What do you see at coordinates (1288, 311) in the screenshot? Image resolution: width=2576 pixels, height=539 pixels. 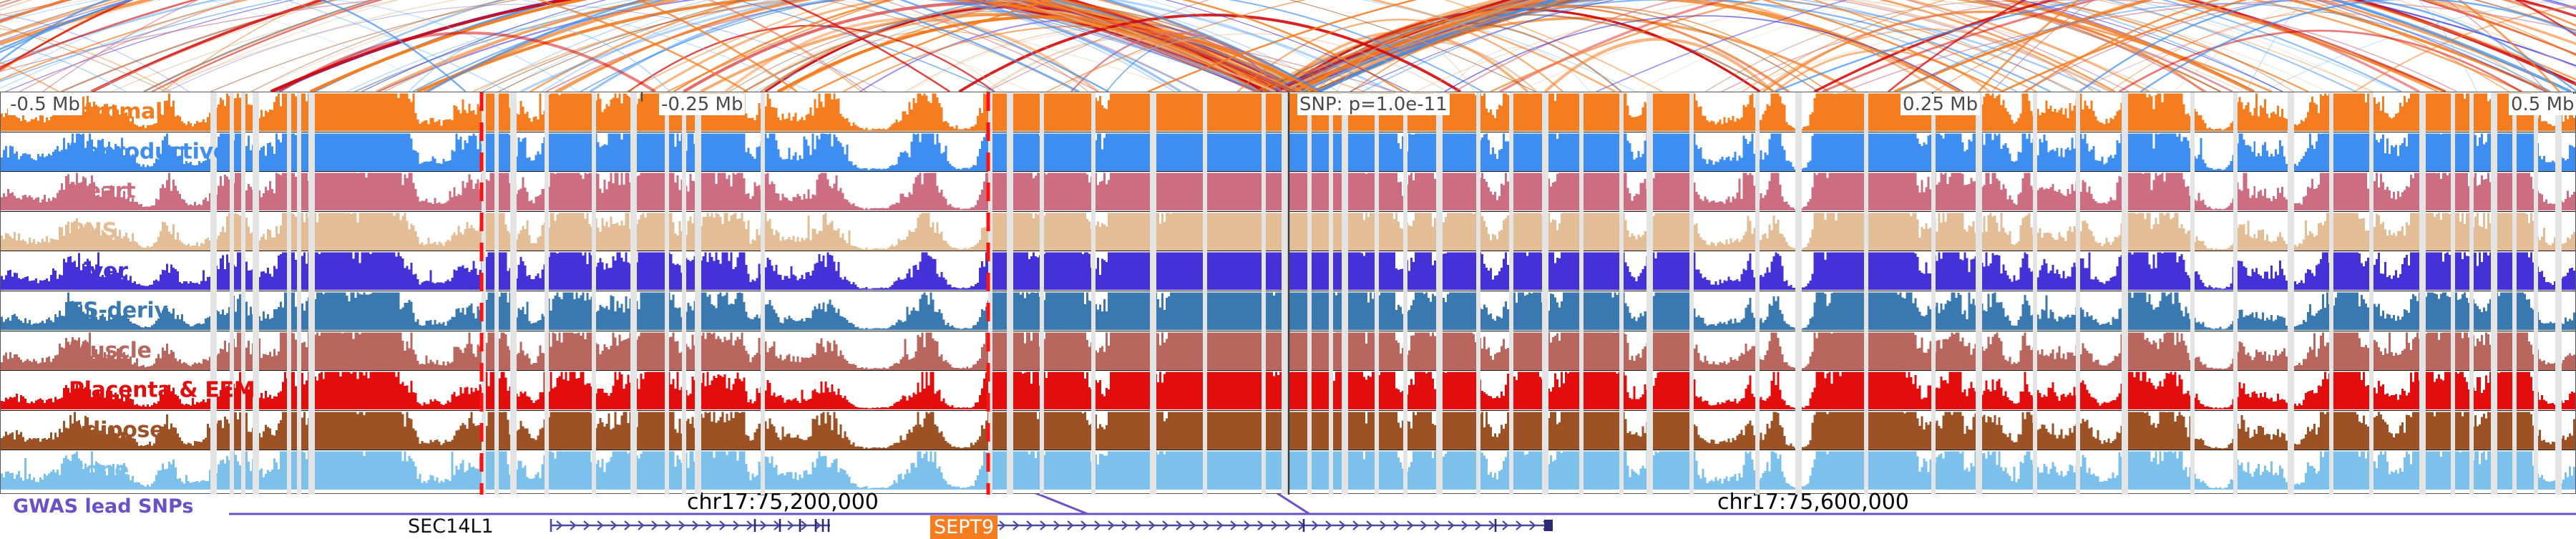 I see `signal-track-es-deriv: ES-deriv` at bounding box center [1288, 311].